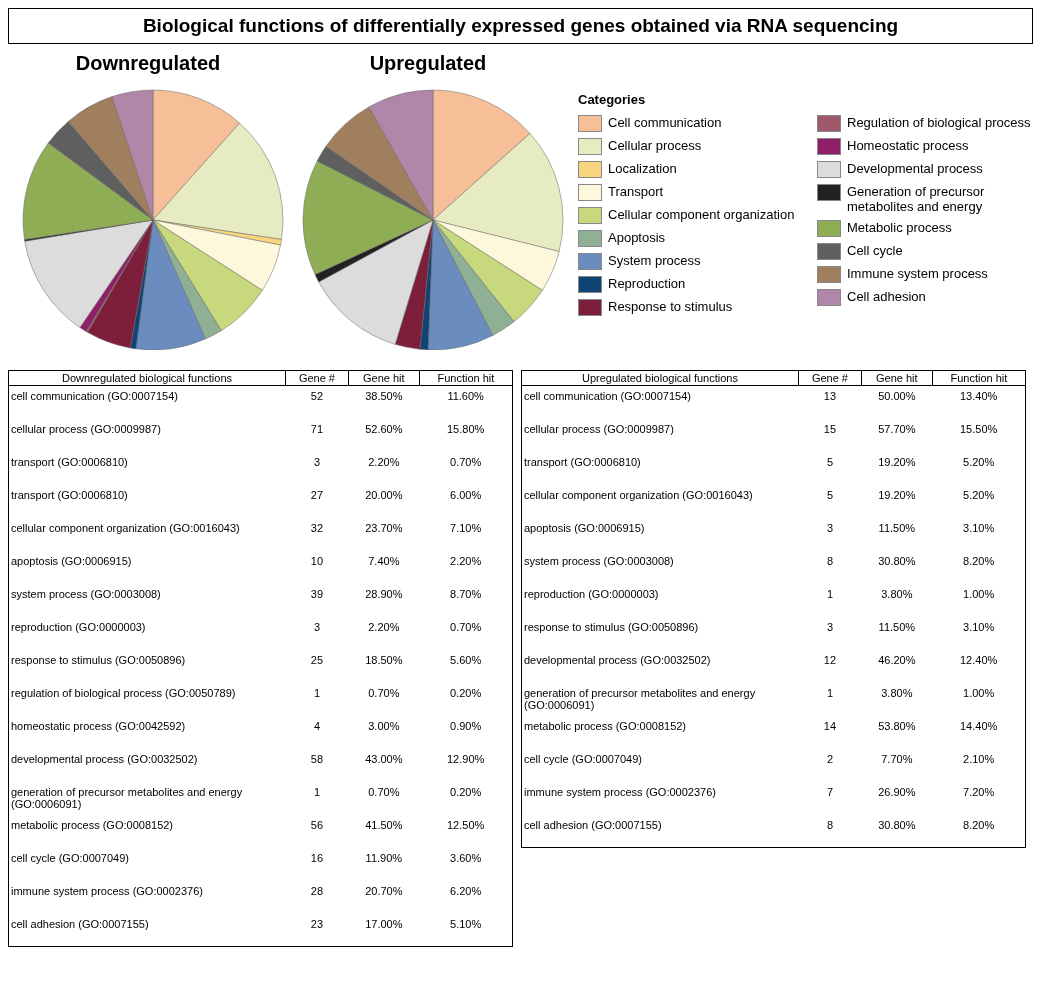 The width and height of the screenshot is (1051, 991). Describe the element at coordinates (98, 726) in the screenshot. I see `category-label: homeostatic process (GO:0042592)` at that location.